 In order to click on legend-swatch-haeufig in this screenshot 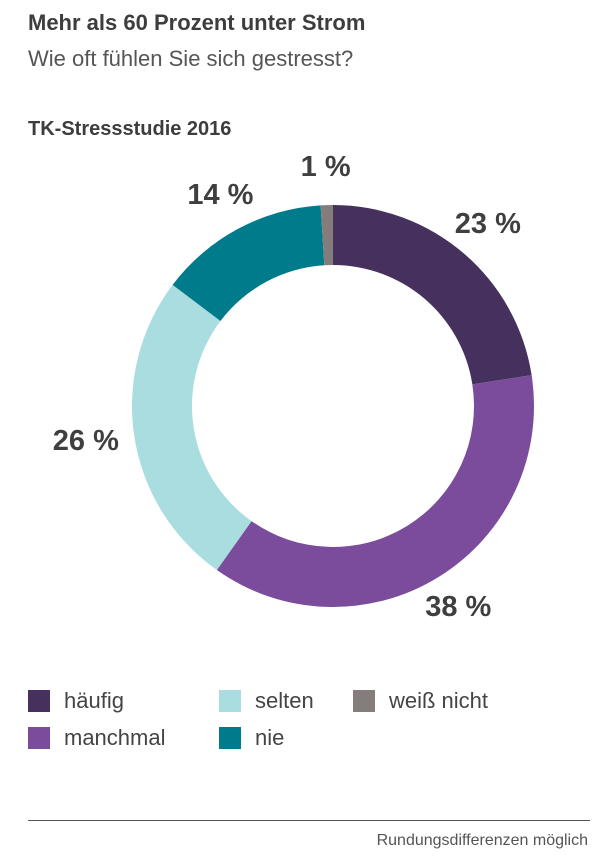, I will do `click(39, 701)`.